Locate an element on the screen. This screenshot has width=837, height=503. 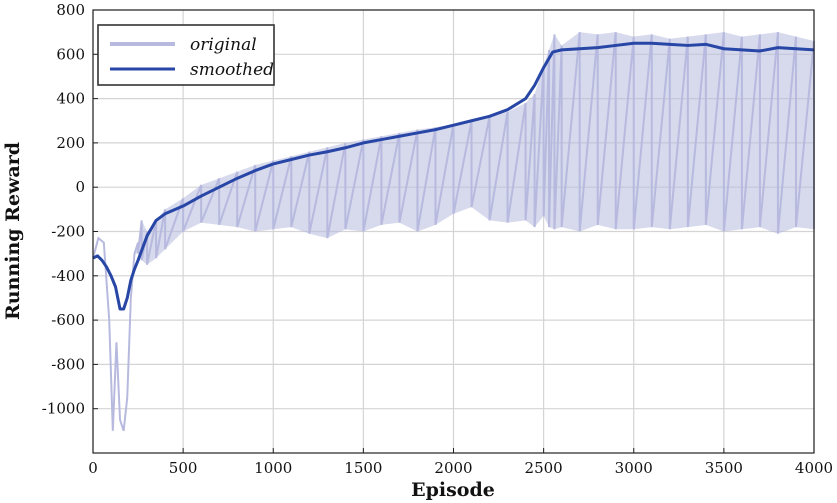
y-tick-label: 800 is located at coordinates (70, 10).